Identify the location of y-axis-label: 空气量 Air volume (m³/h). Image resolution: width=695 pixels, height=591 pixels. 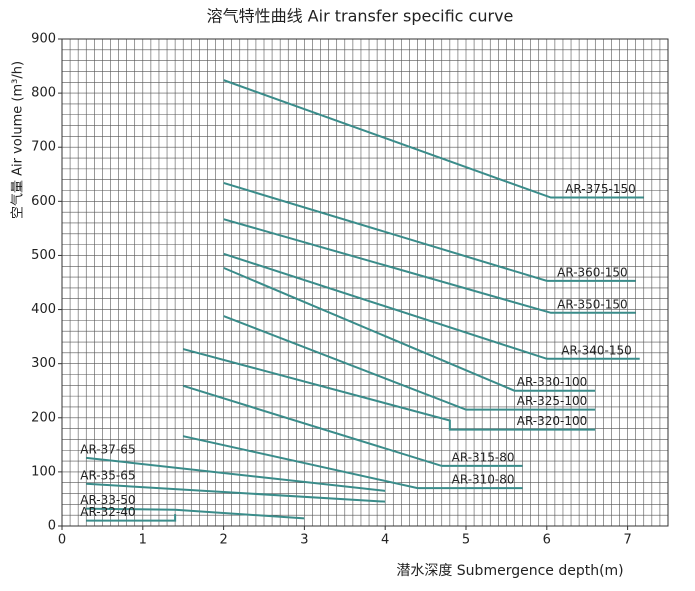
(18, 140).